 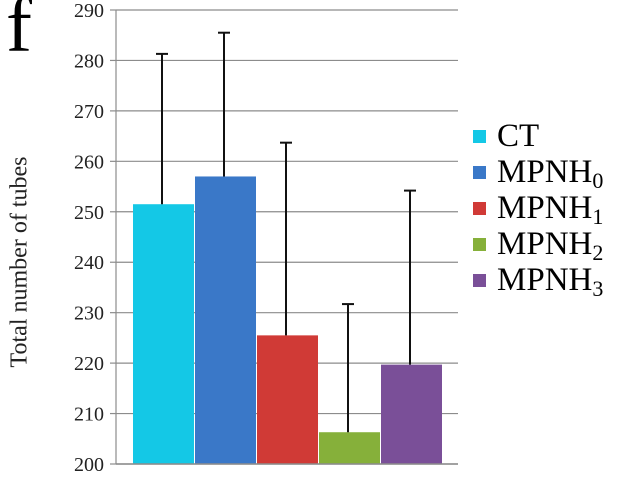 I want to click on legend-label-subscript: 3, so click(x=597, y=288).